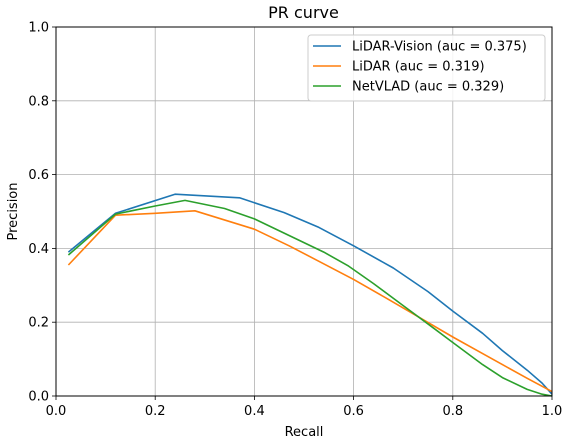  I want to click on y-axis-label: Precision, so click(13, 211).